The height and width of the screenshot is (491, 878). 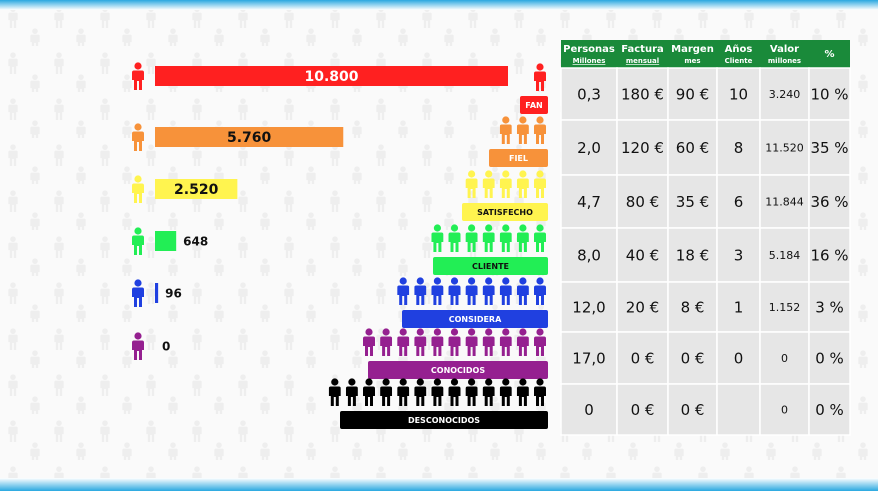 What do you see at coordinates (692, 202) in the screenshot?
I see `table-cell: 35 €` at bounding box center [692, 202].